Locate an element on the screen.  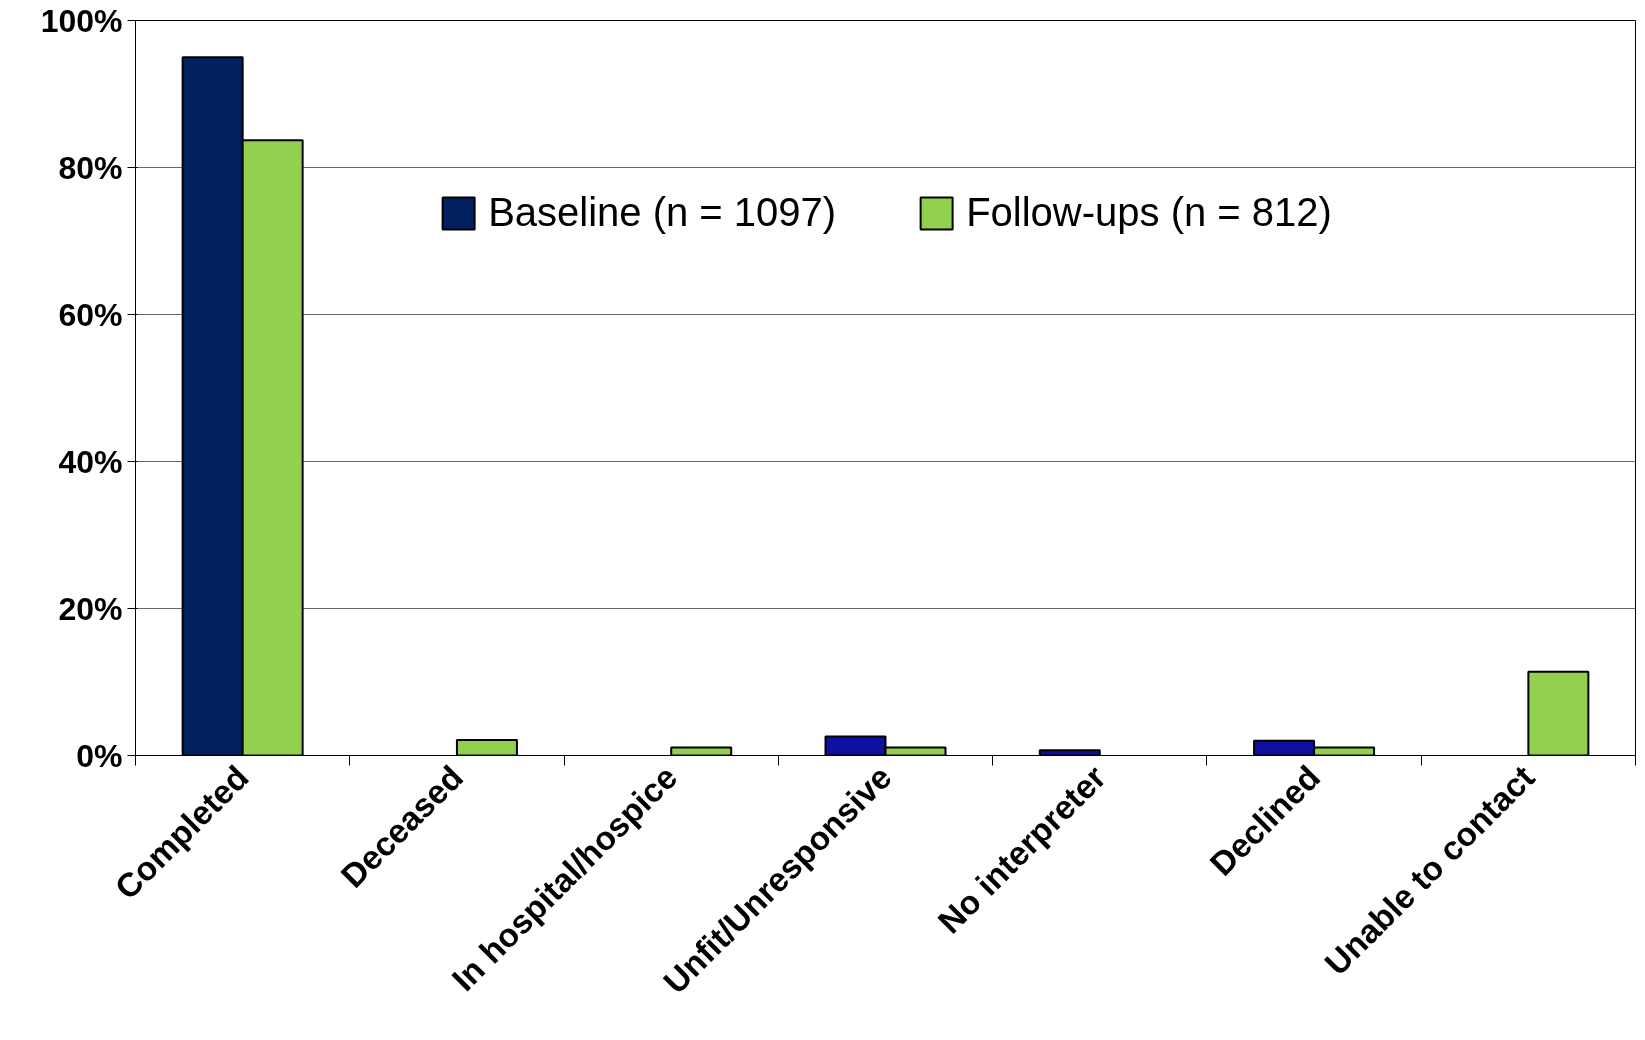
y-tick-label: 20% is located at coordinates (90, 608).